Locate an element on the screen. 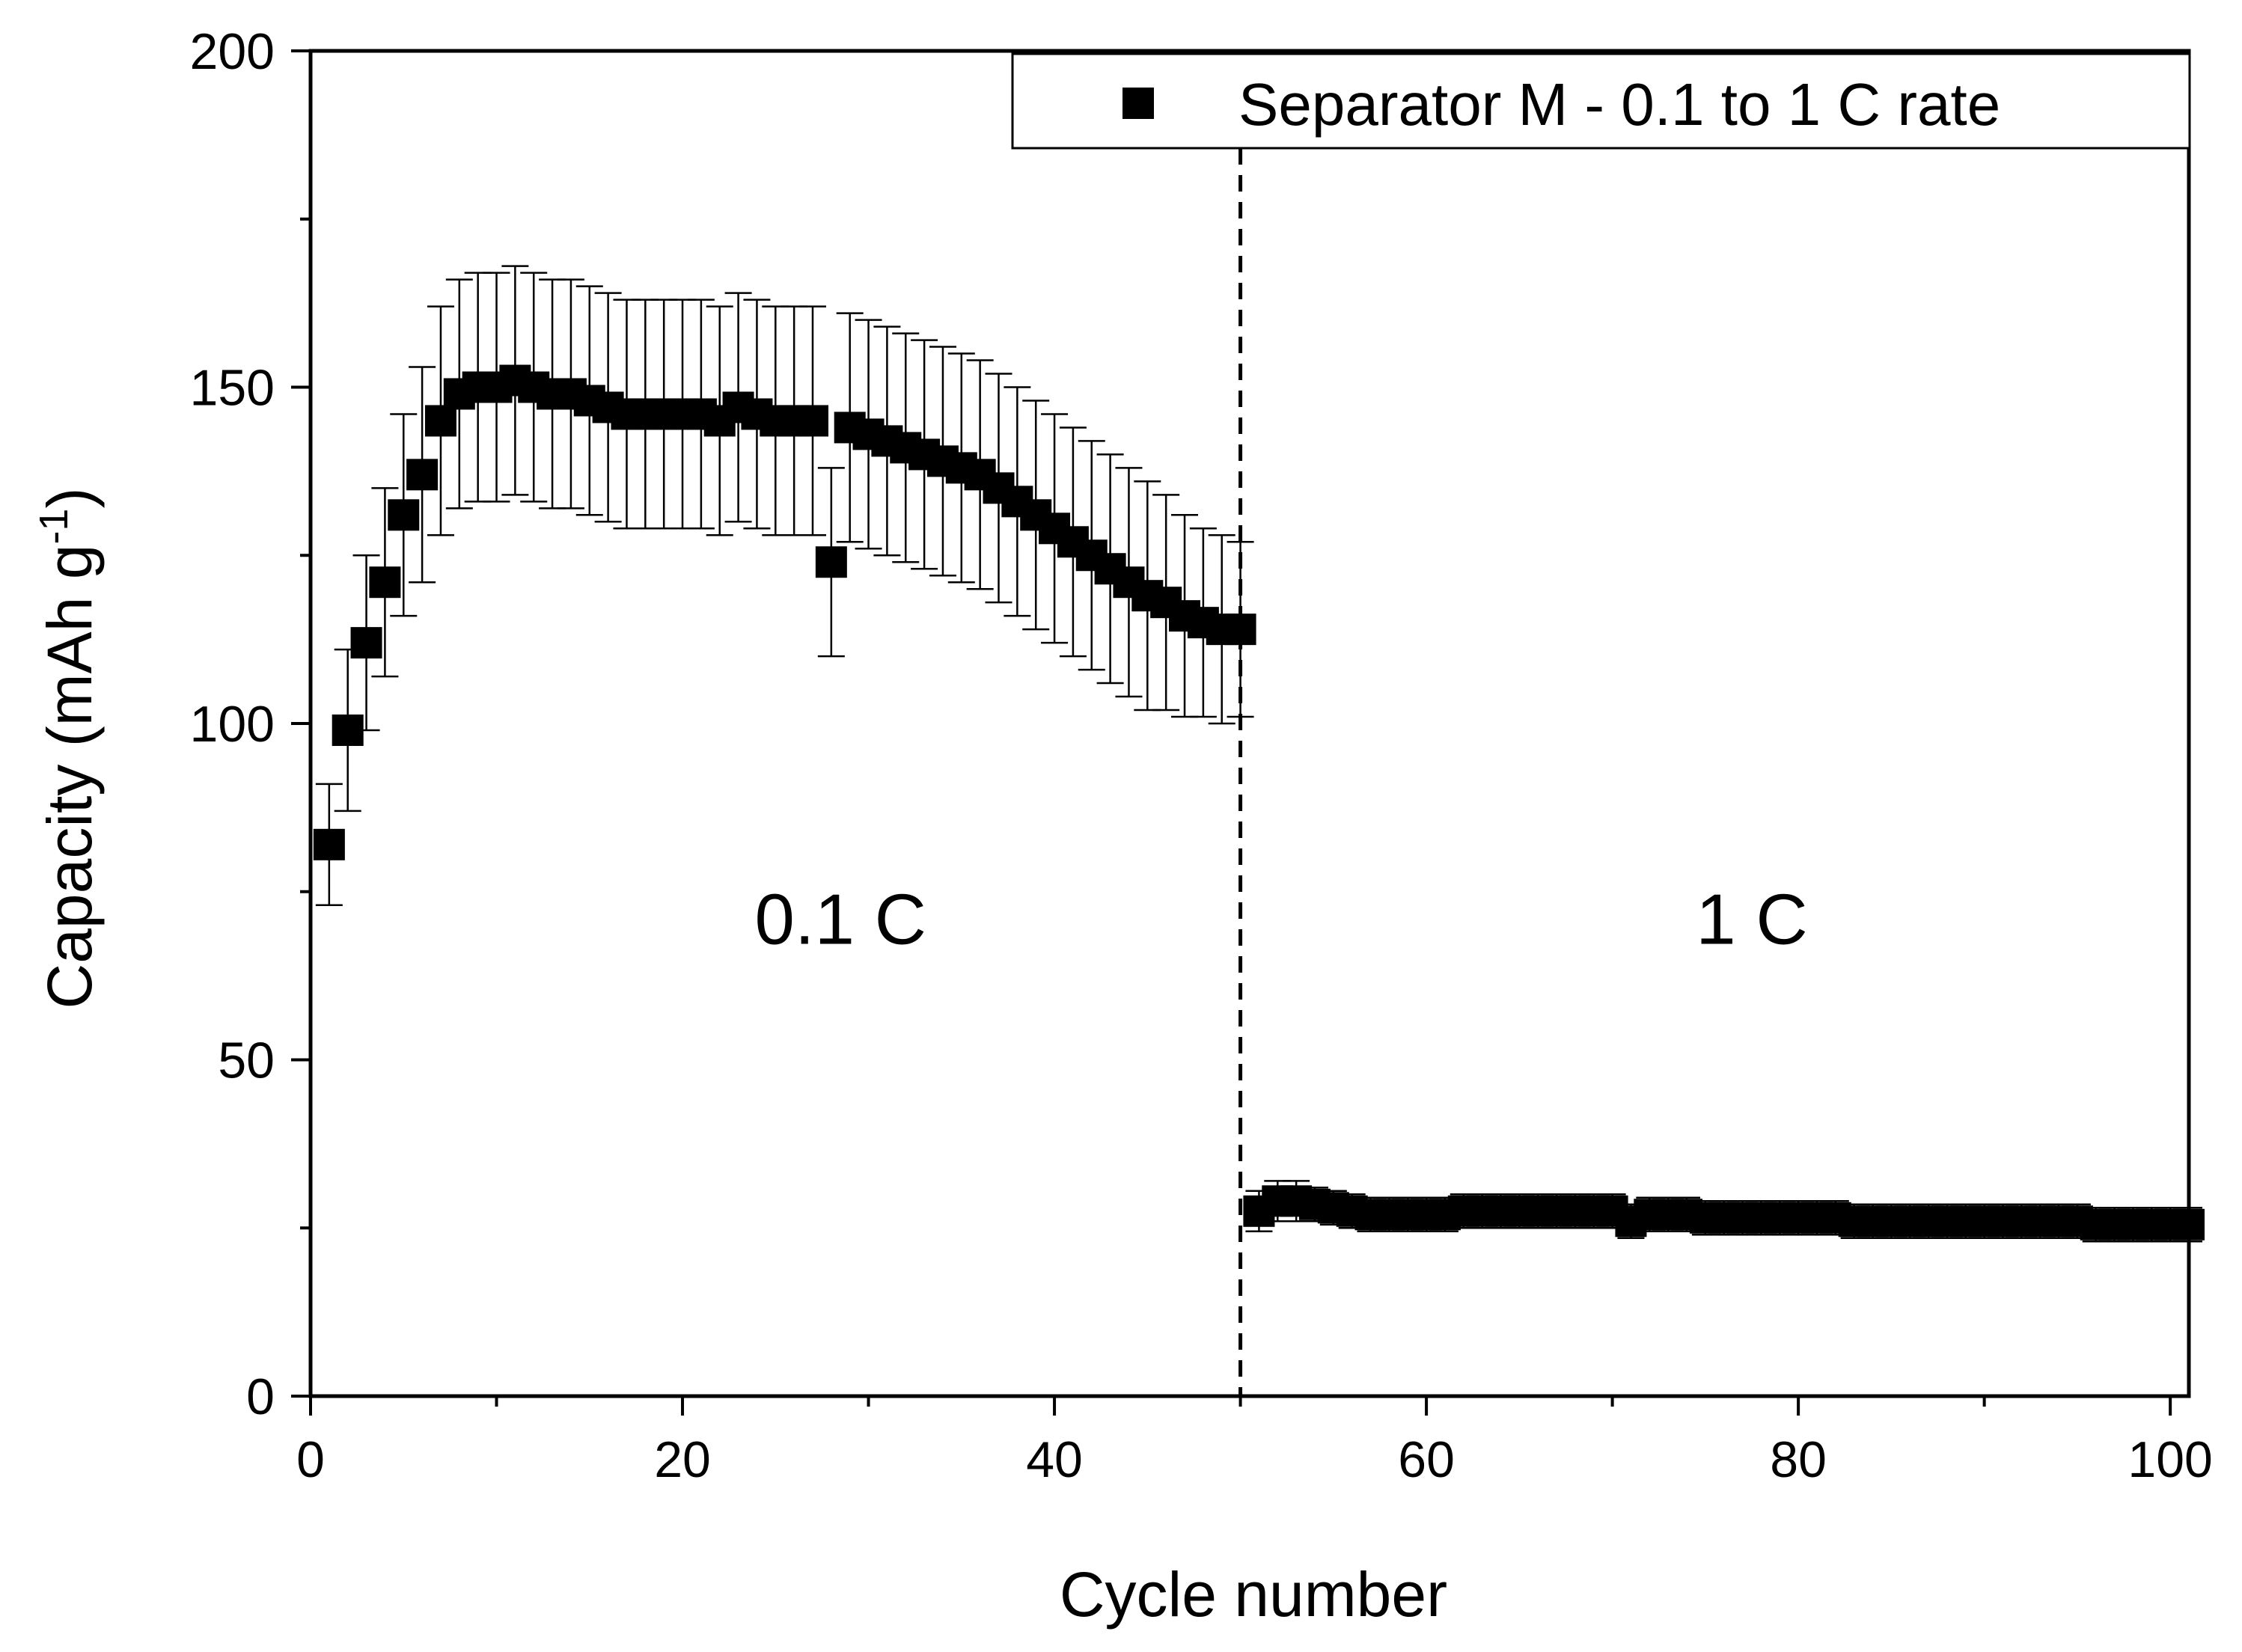  x-tick-label: 20 is located at coordinates (682, 1459).